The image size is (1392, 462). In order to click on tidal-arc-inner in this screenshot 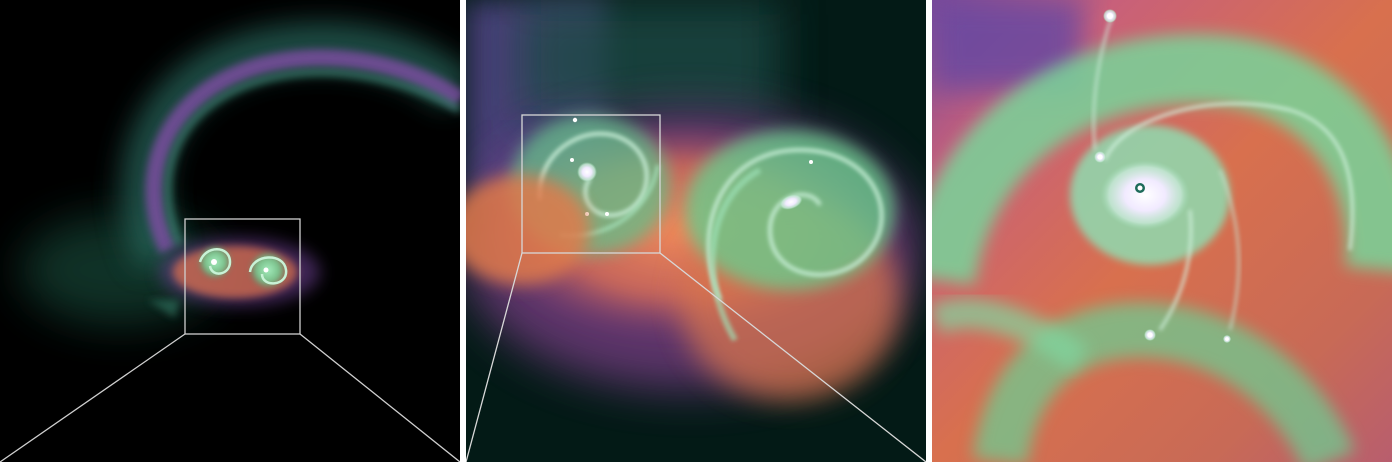, I will do `click(311, 157)`.